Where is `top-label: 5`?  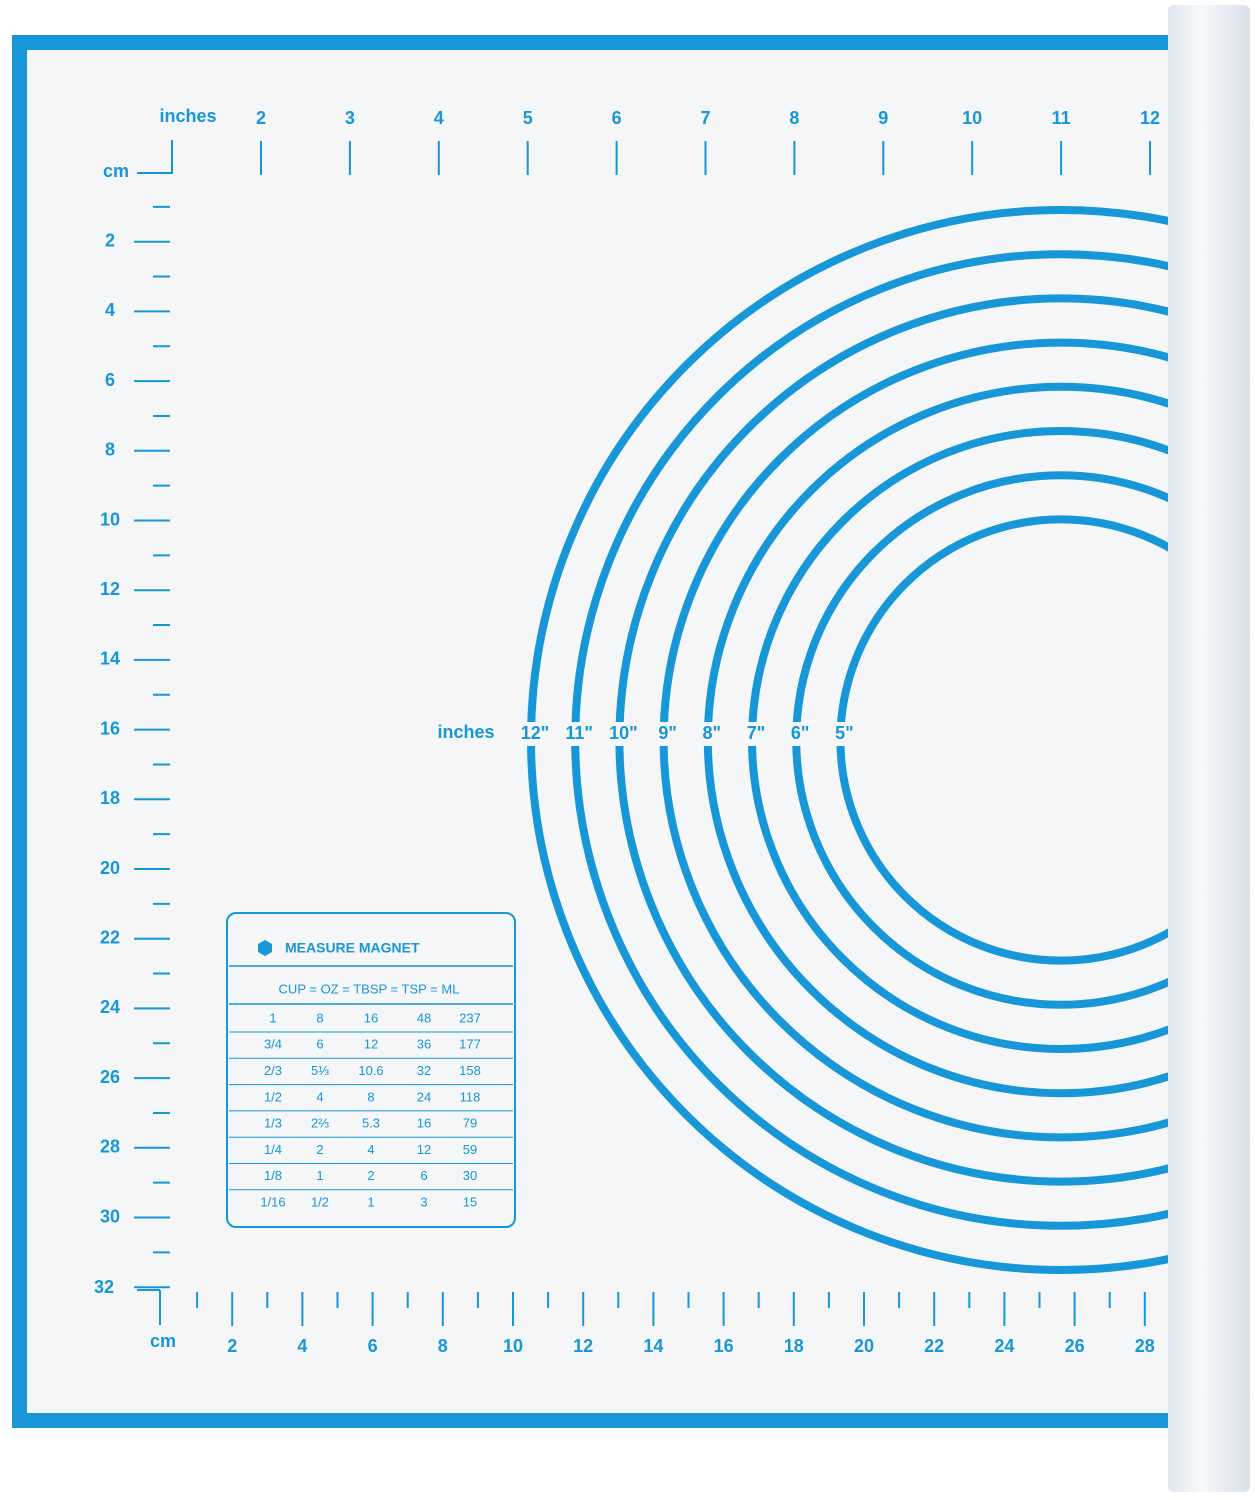
top-label: 5 is located at coordinates (528, 118).